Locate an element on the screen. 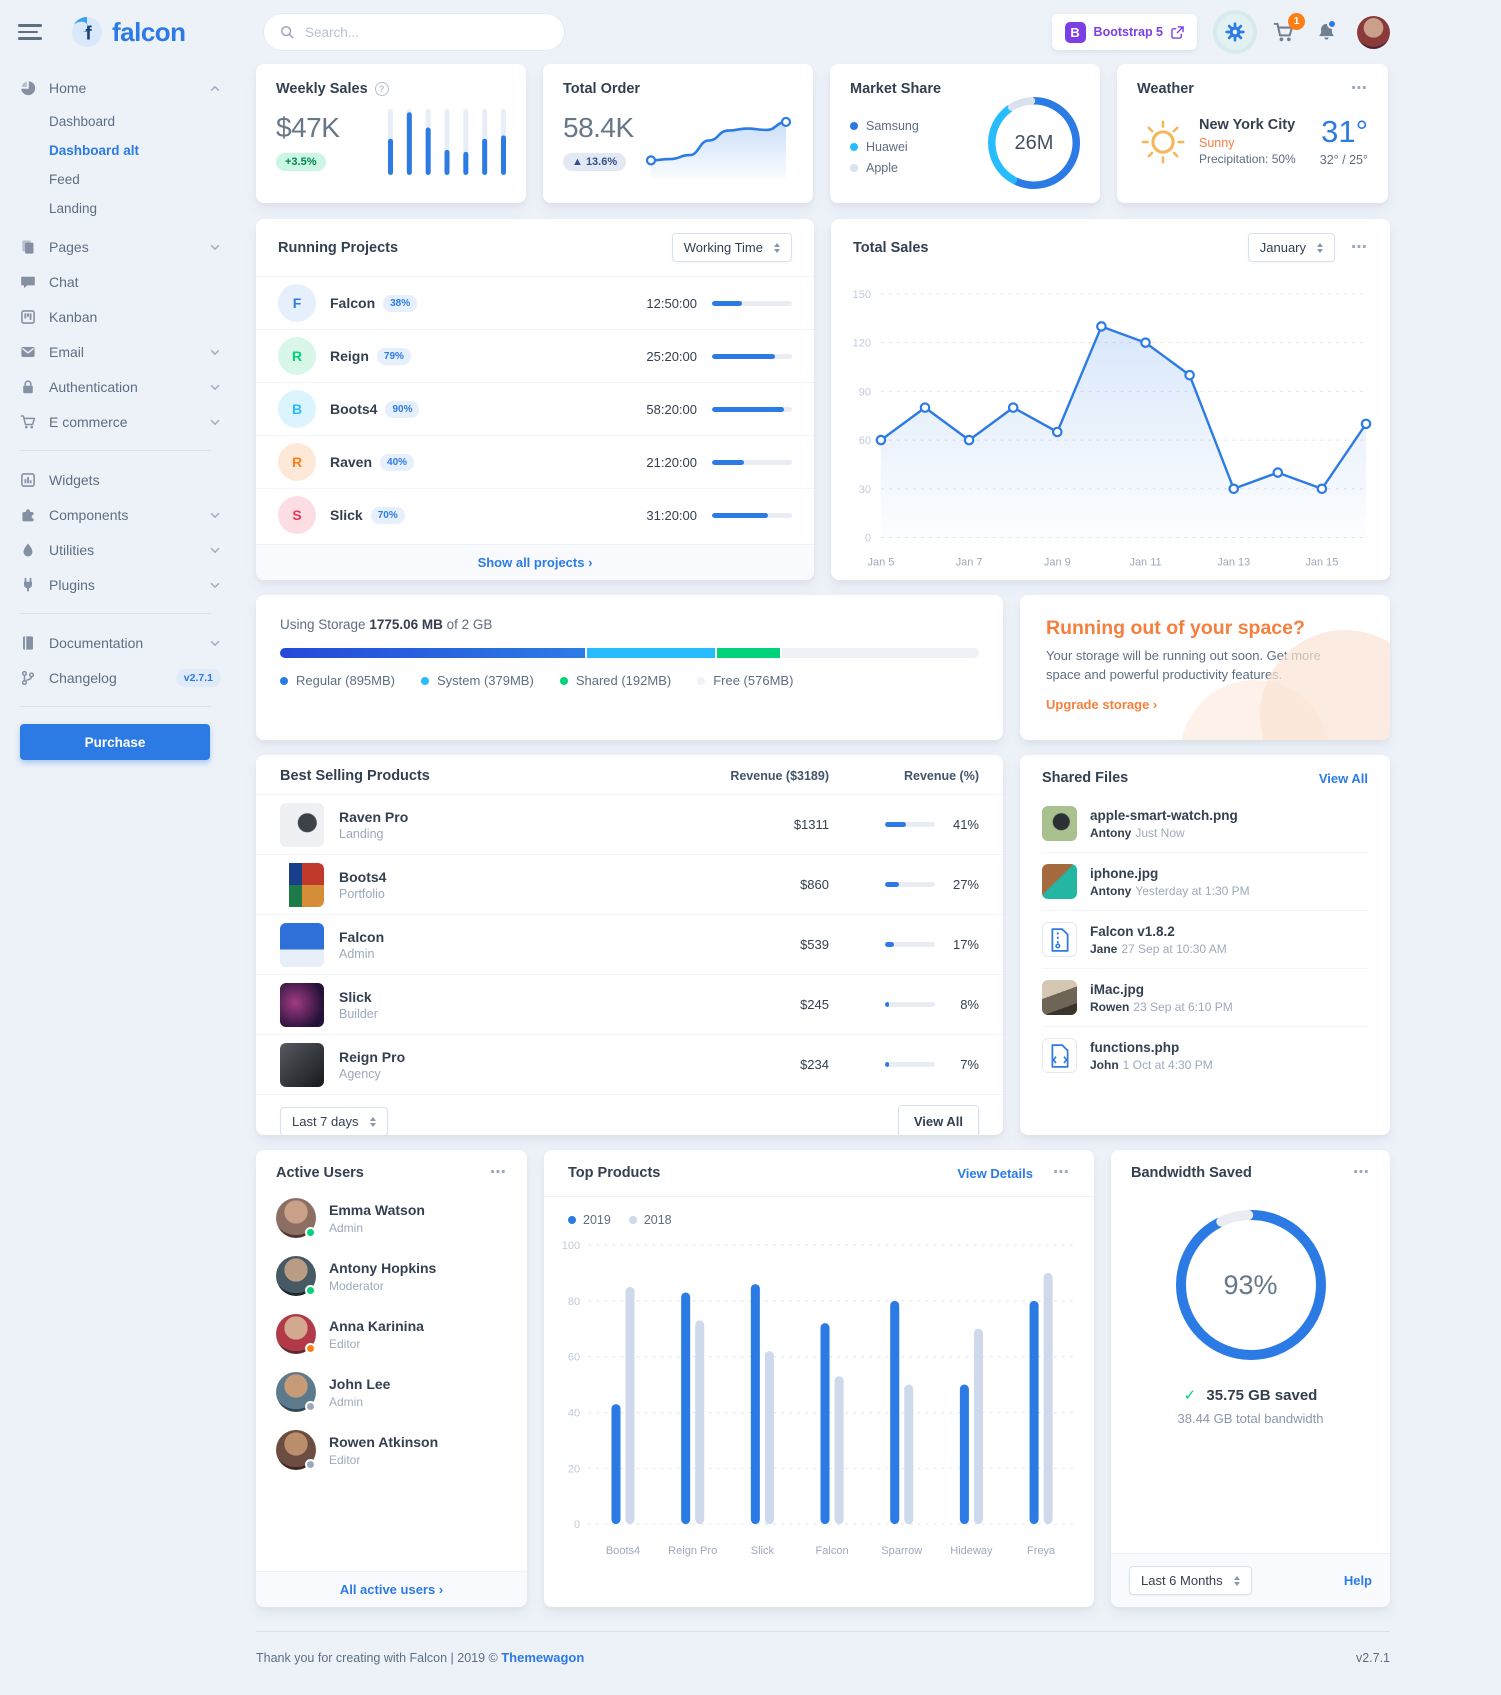 The image size is (1501, 1695). project-time: 25:20:00 is located at coordinates (671, 356).